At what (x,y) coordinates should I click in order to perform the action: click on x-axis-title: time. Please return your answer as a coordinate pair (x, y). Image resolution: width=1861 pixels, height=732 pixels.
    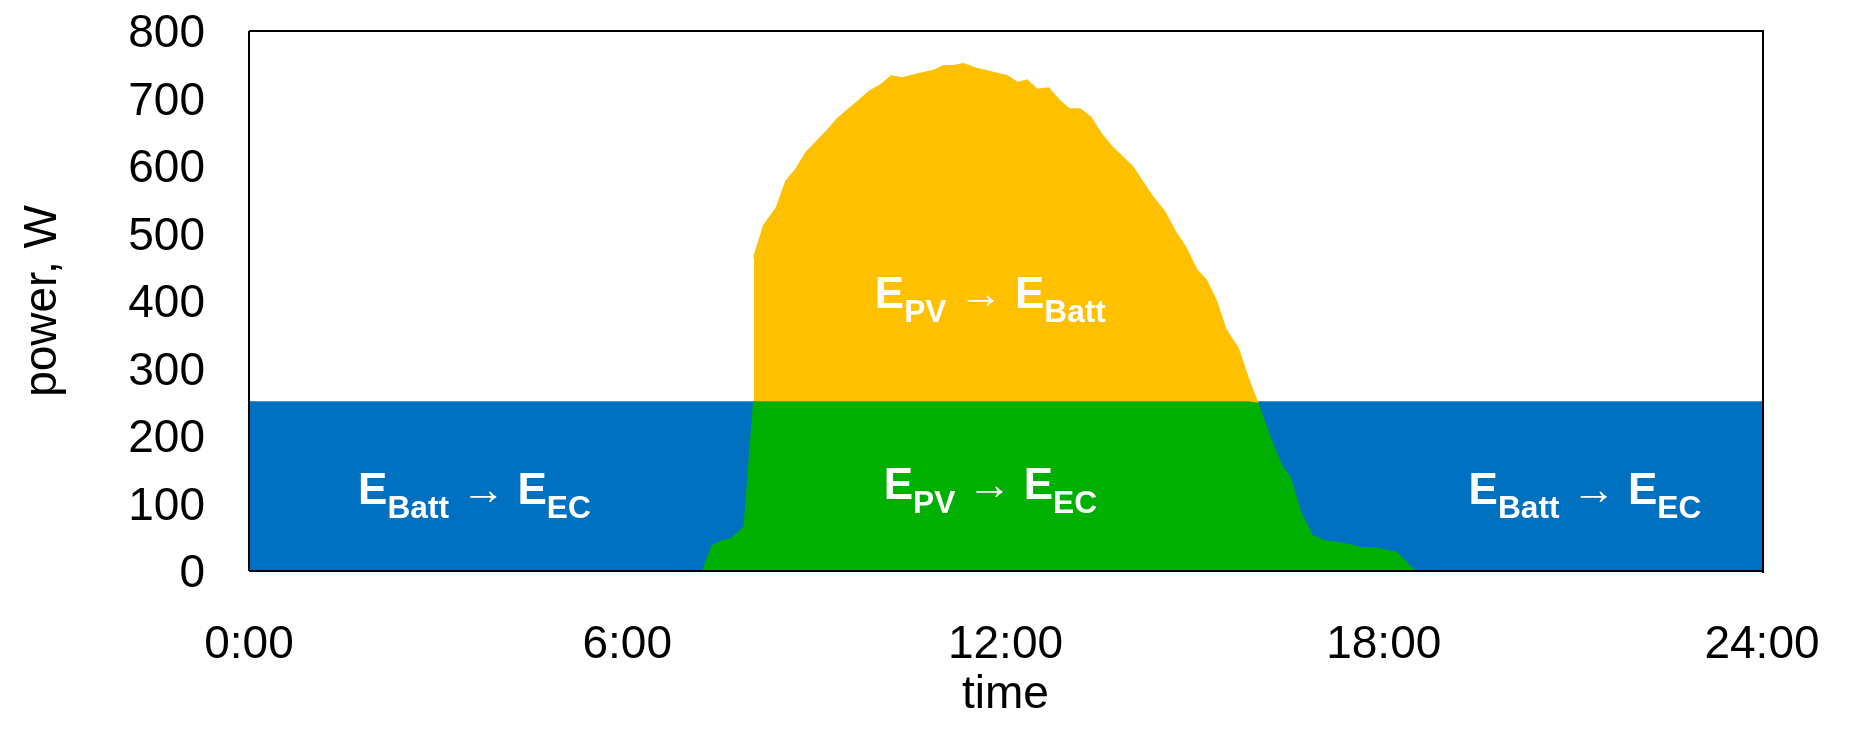
    Looking at the image, I should click on (1005, 692).